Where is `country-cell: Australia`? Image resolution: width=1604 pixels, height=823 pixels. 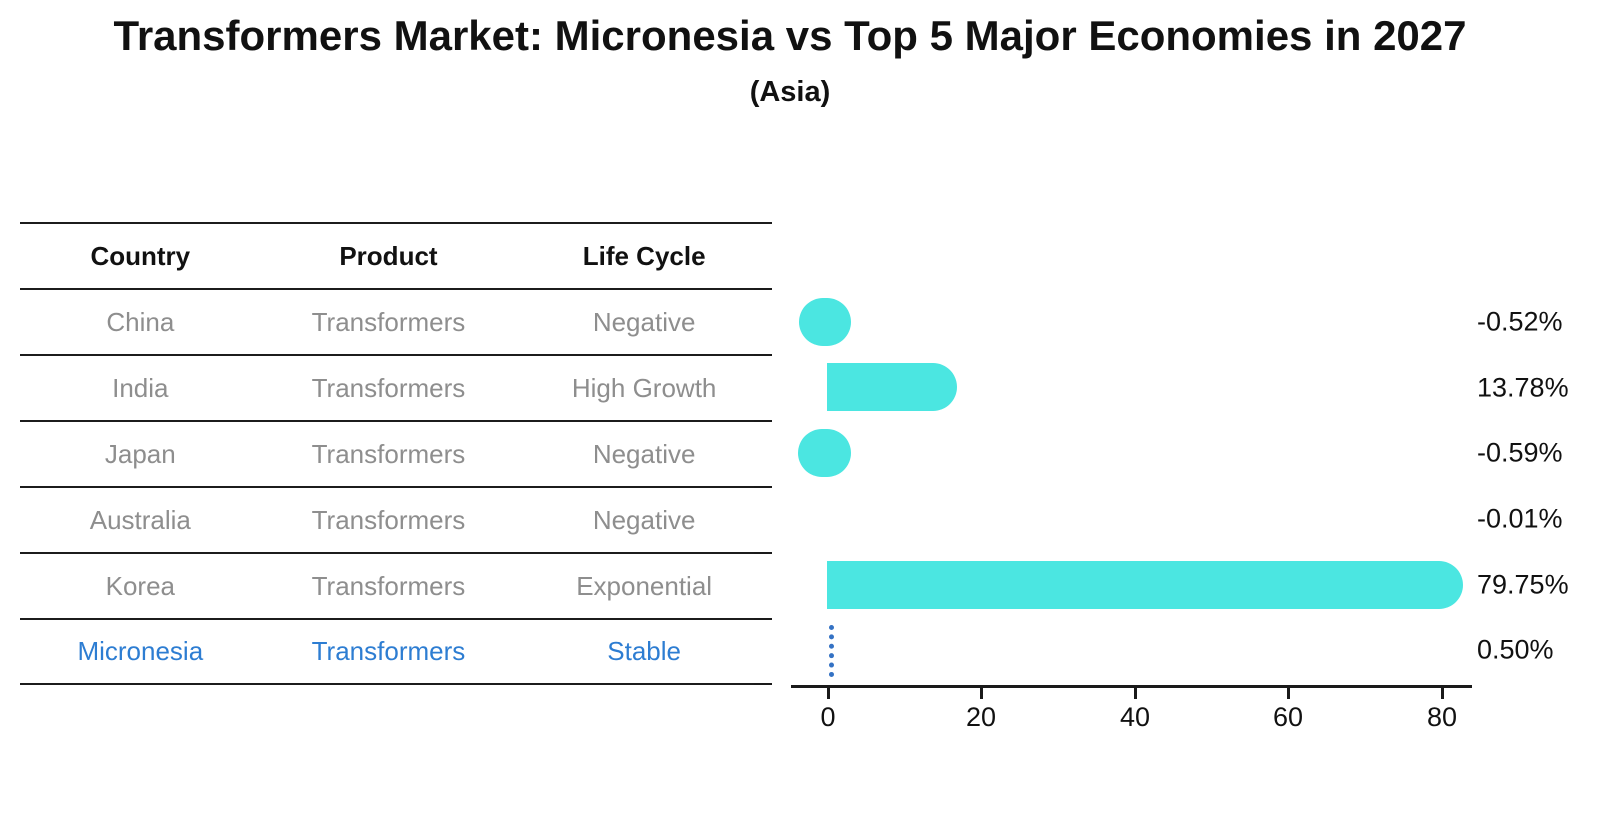
country-cell: Australia is located at coordinates (140, 519).